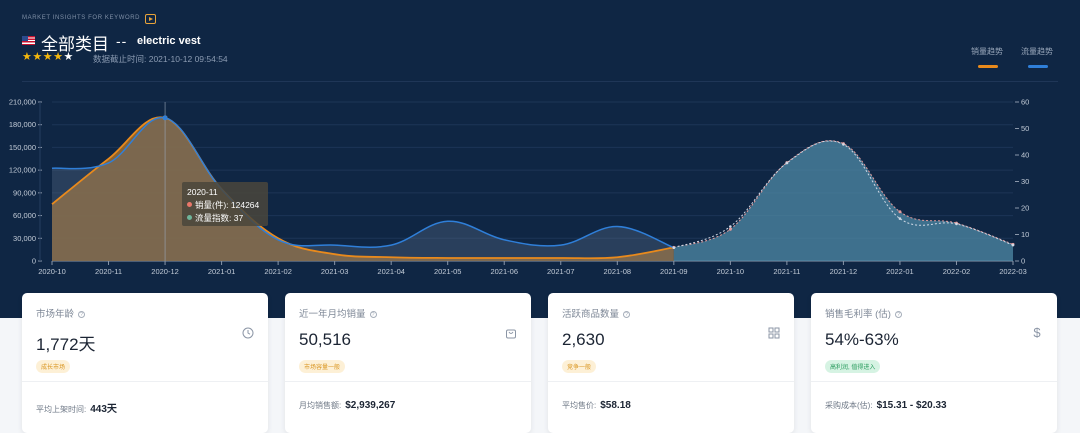 This screenshot has height=433, width=1080. What do you see at coordinates (1025, 102) in the screenshot?
I see `y-right-tick-label: 60` at bounding box center [1025, 102].